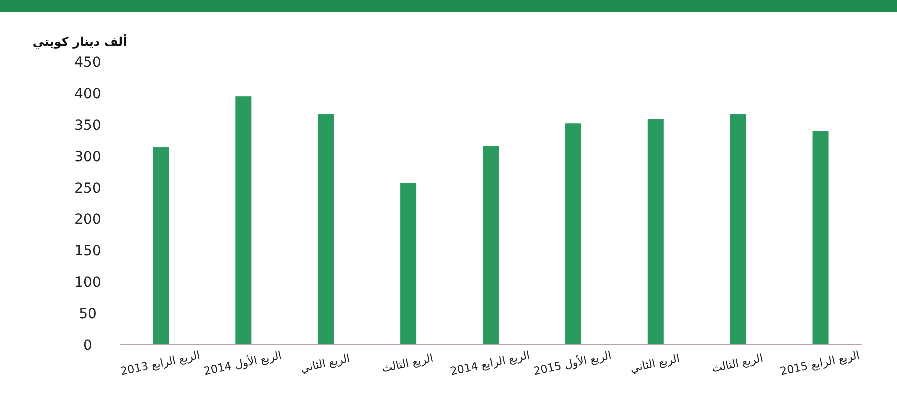 This screenshot has height=408, width=897. What do you see at coordinates (80, 41) in the screenshot?
I see `y-axis-title: ألف دينار كويتي` at bounding box center [80, 41].